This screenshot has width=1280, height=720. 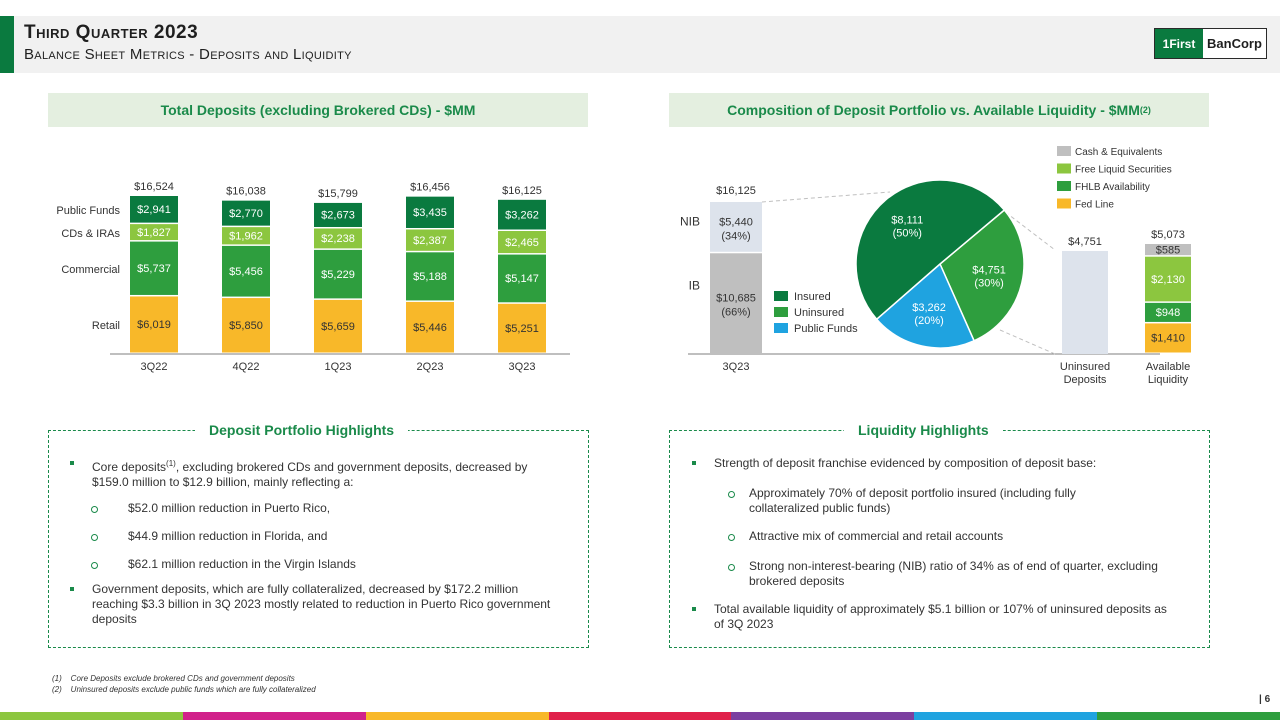 I want to click on bar-value-label: $585, so click(x=1168, y=250).